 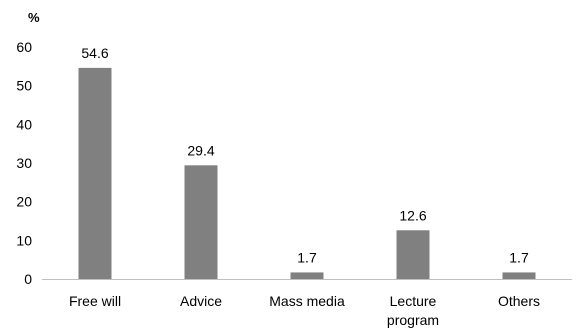 What do you see at coordinates (412, 215) in the screenshot?
I see `data-label: 12.6` at bounding box center [412, 215].